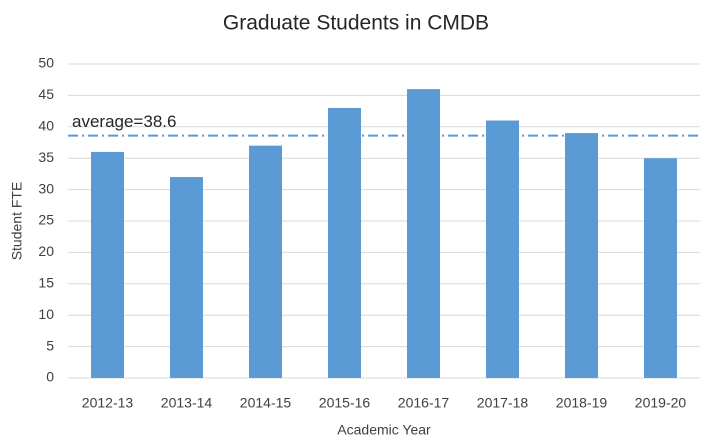 This screenshot has width=702, height=438. I want to click on y-tick-label: 20, so click(46, 251).